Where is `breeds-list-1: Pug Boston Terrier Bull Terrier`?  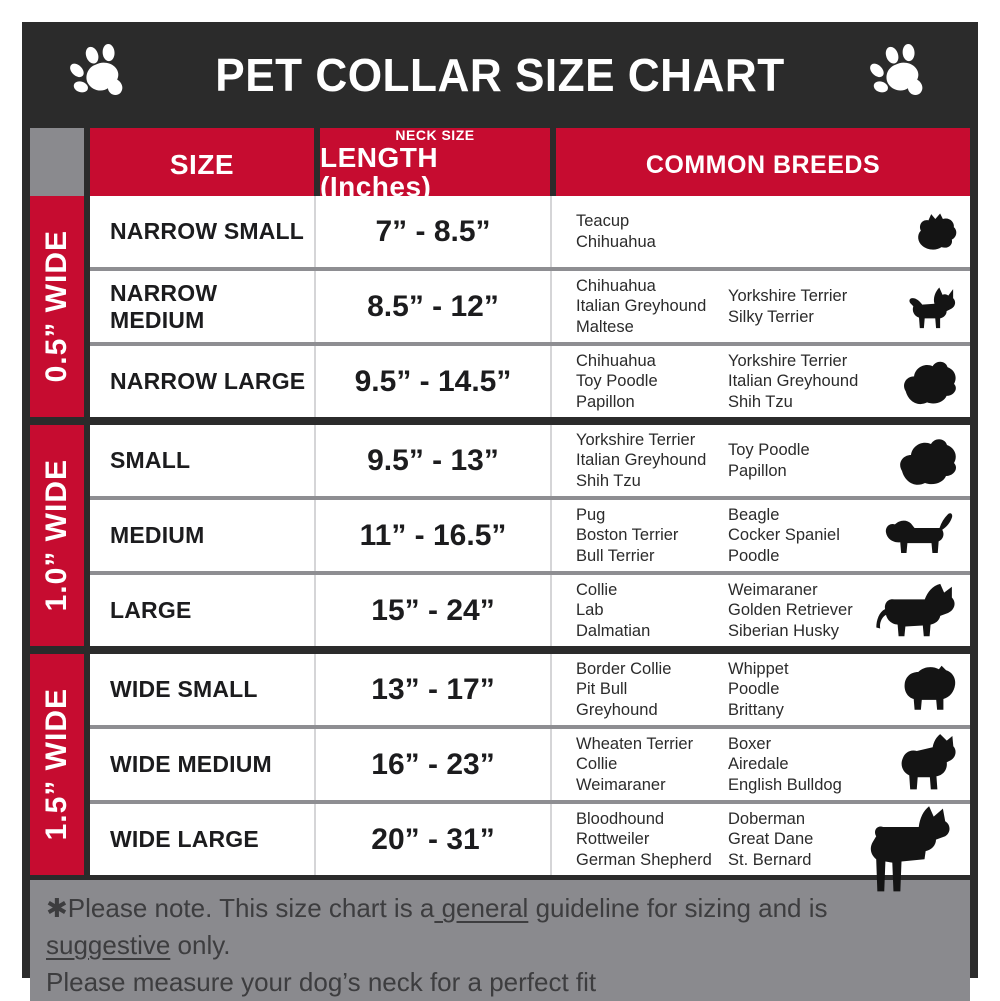 breeds-list-1: Pug Boston Terrier Bull Terrier is located at coordinates (627, 535).